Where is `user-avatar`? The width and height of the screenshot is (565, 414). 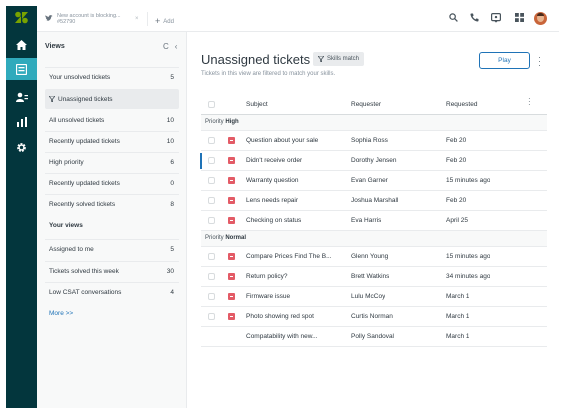 user-avatar is located at coordinates (540, 18).